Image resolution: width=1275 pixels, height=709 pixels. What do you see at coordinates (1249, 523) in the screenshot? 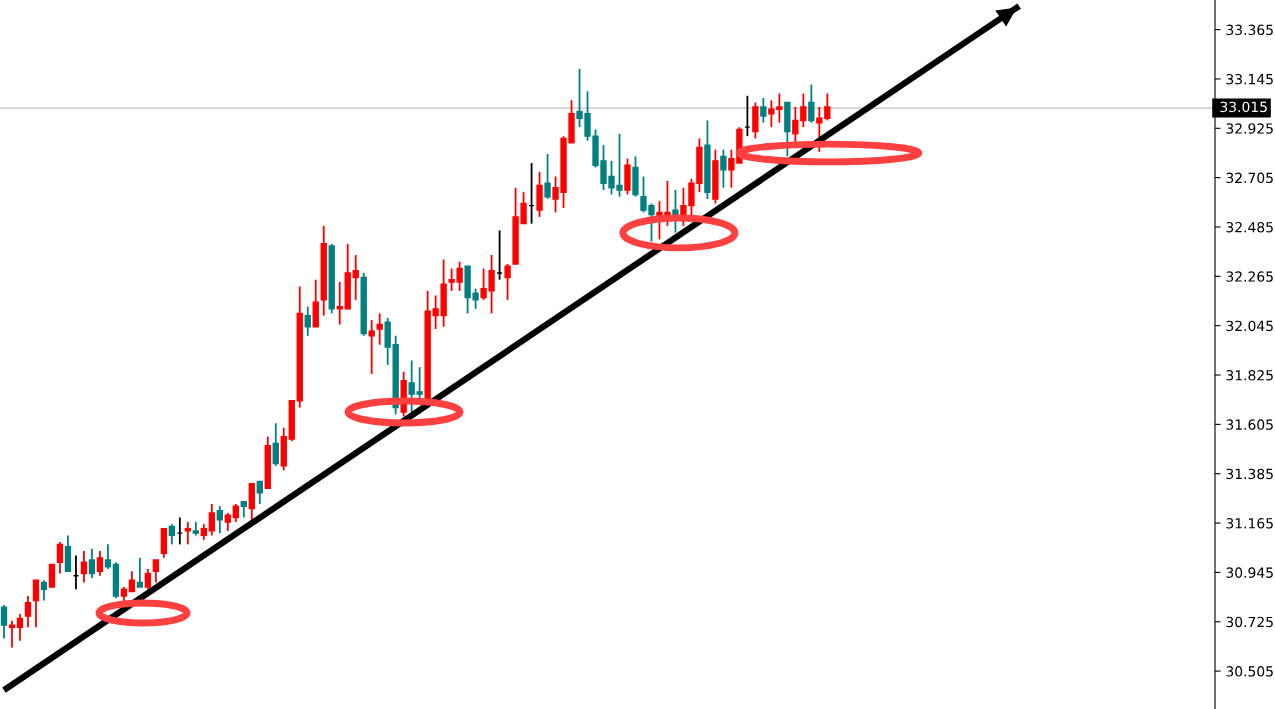
I see `y-tick-label: 31.165` at bounding box center [1249, 523].